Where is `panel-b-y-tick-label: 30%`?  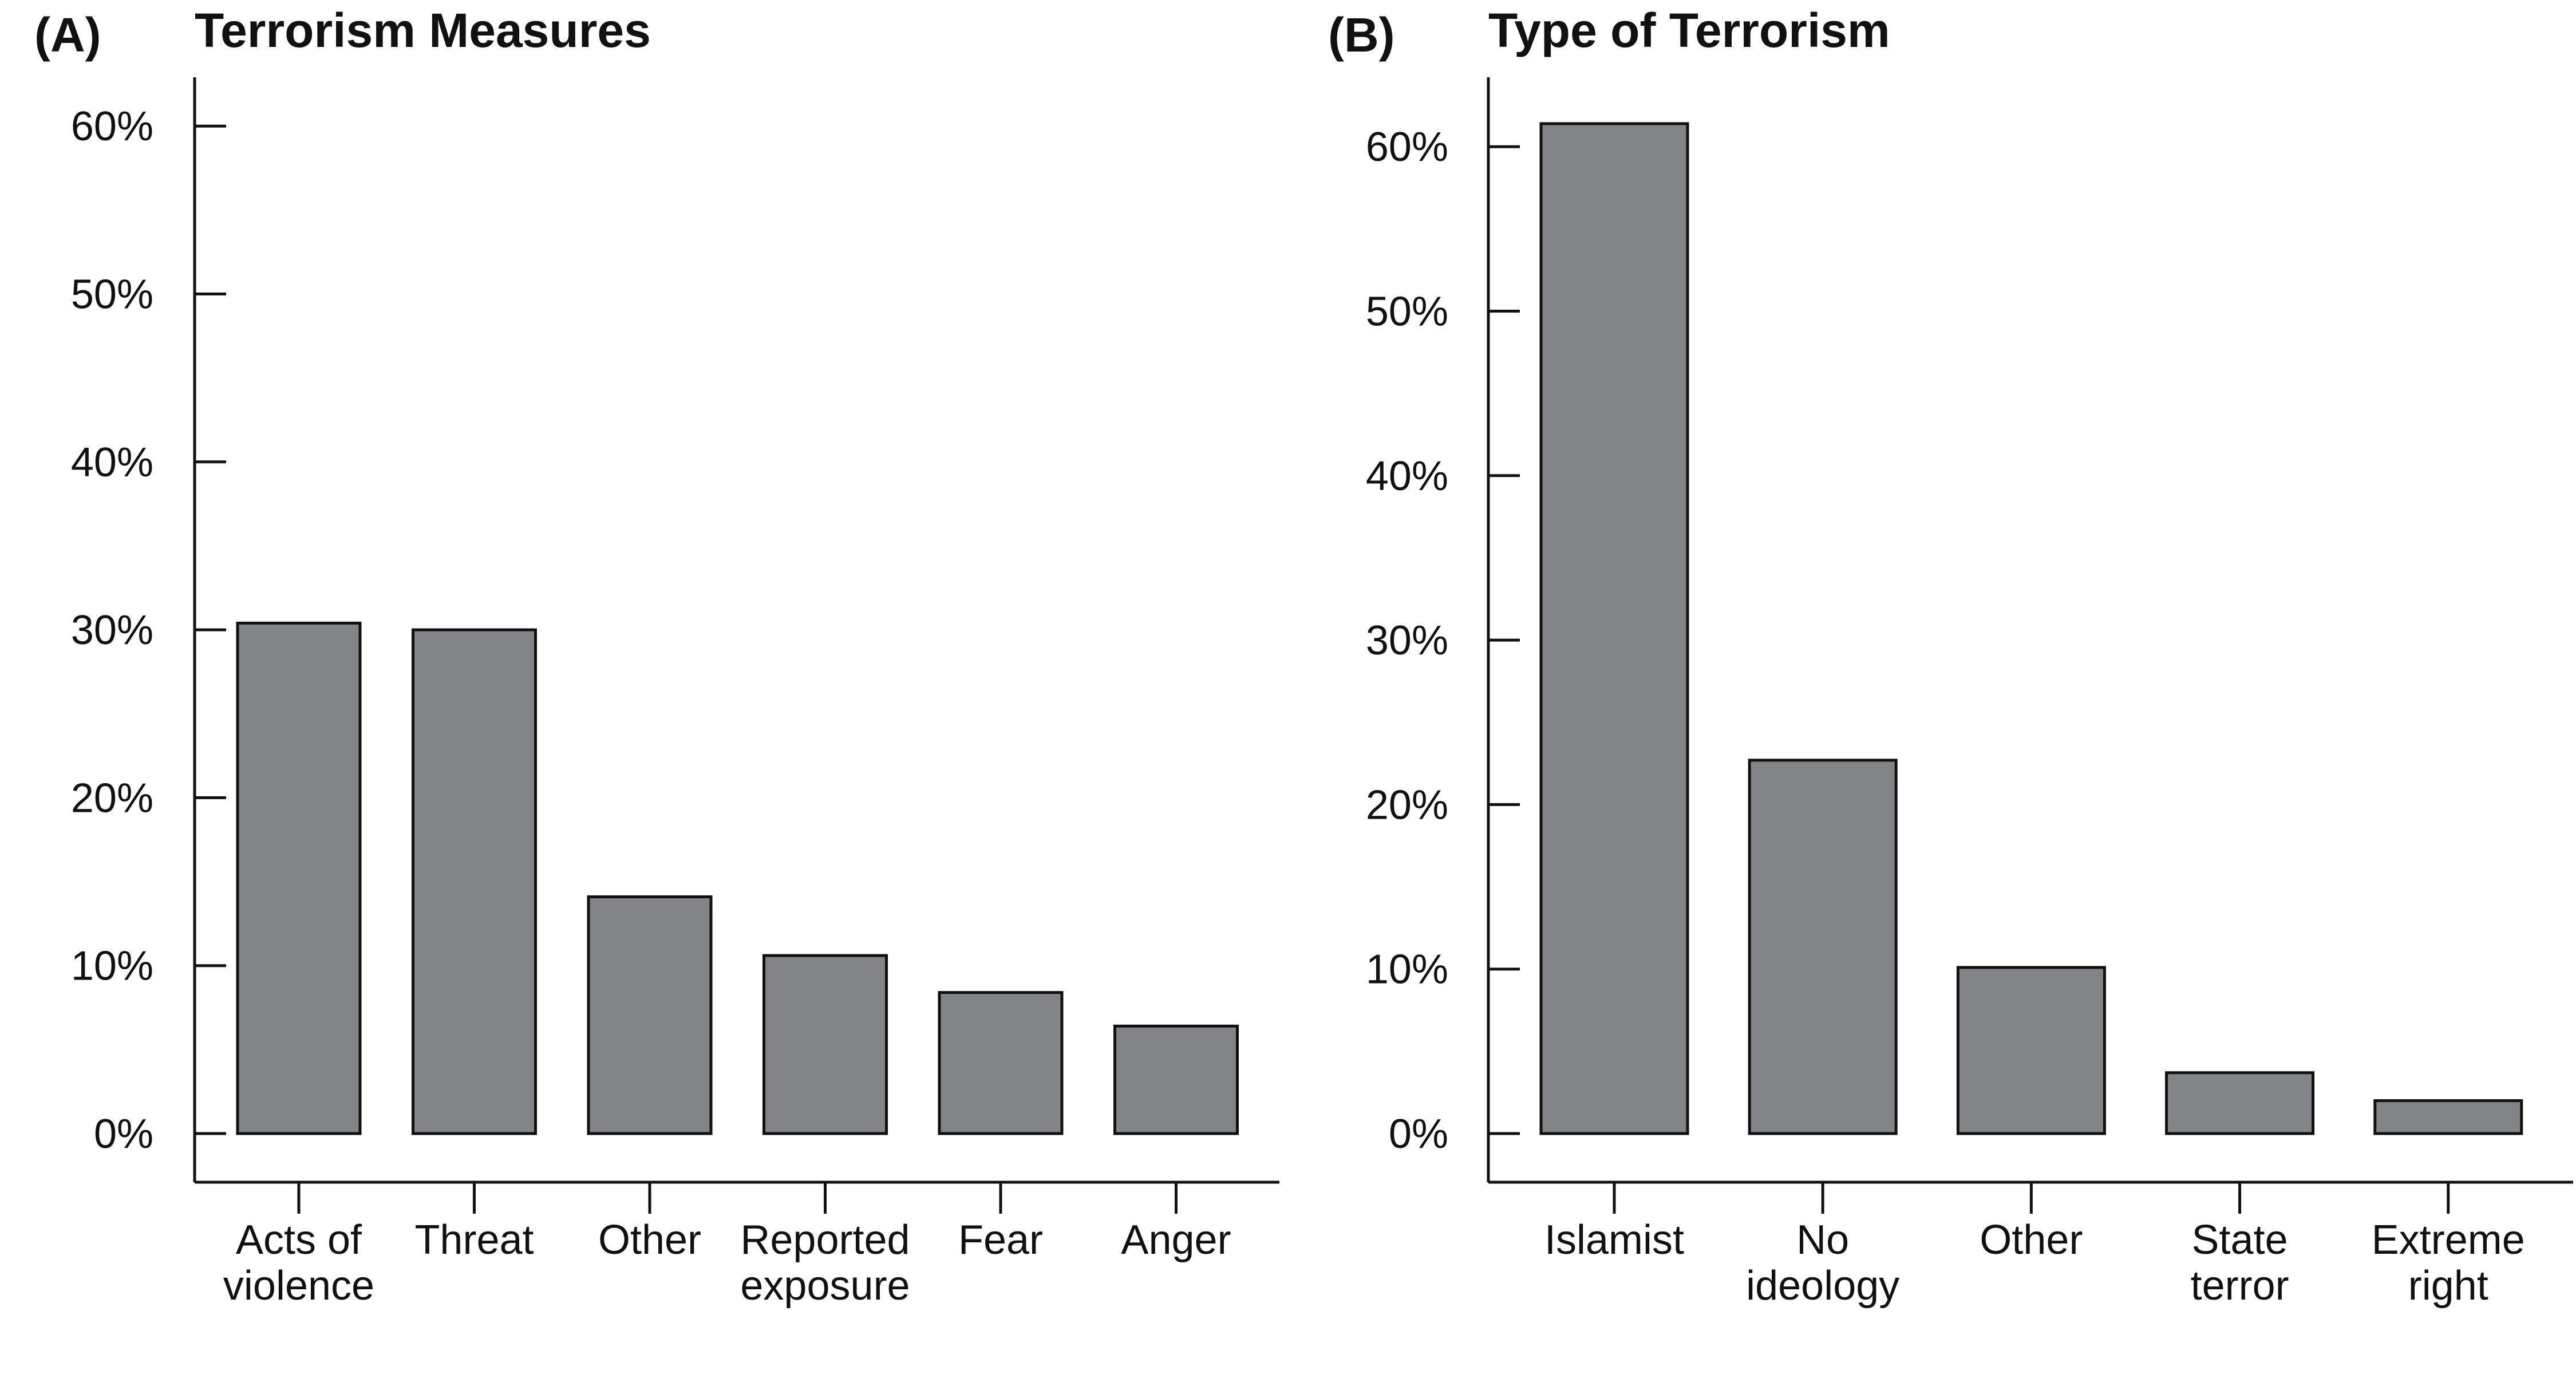
panel-b-y-tick-label: 30% is located at coordinates (1407, 641).